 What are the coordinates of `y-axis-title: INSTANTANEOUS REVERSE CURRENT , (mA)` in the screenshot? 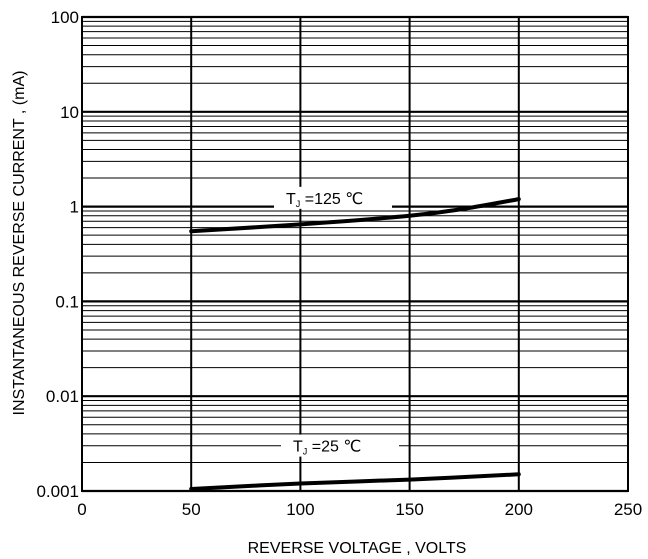 It's located at (19, 243).